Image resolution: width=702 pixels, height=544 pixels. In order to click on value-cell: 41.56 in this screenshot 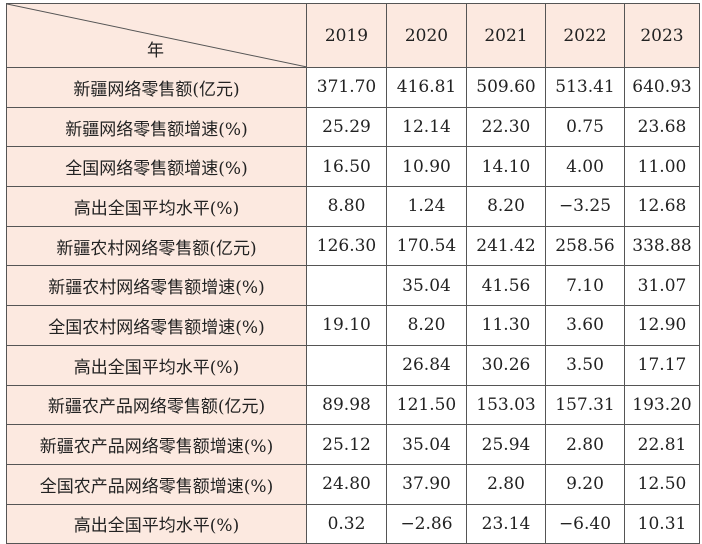, I will do `click(506, 286)`.